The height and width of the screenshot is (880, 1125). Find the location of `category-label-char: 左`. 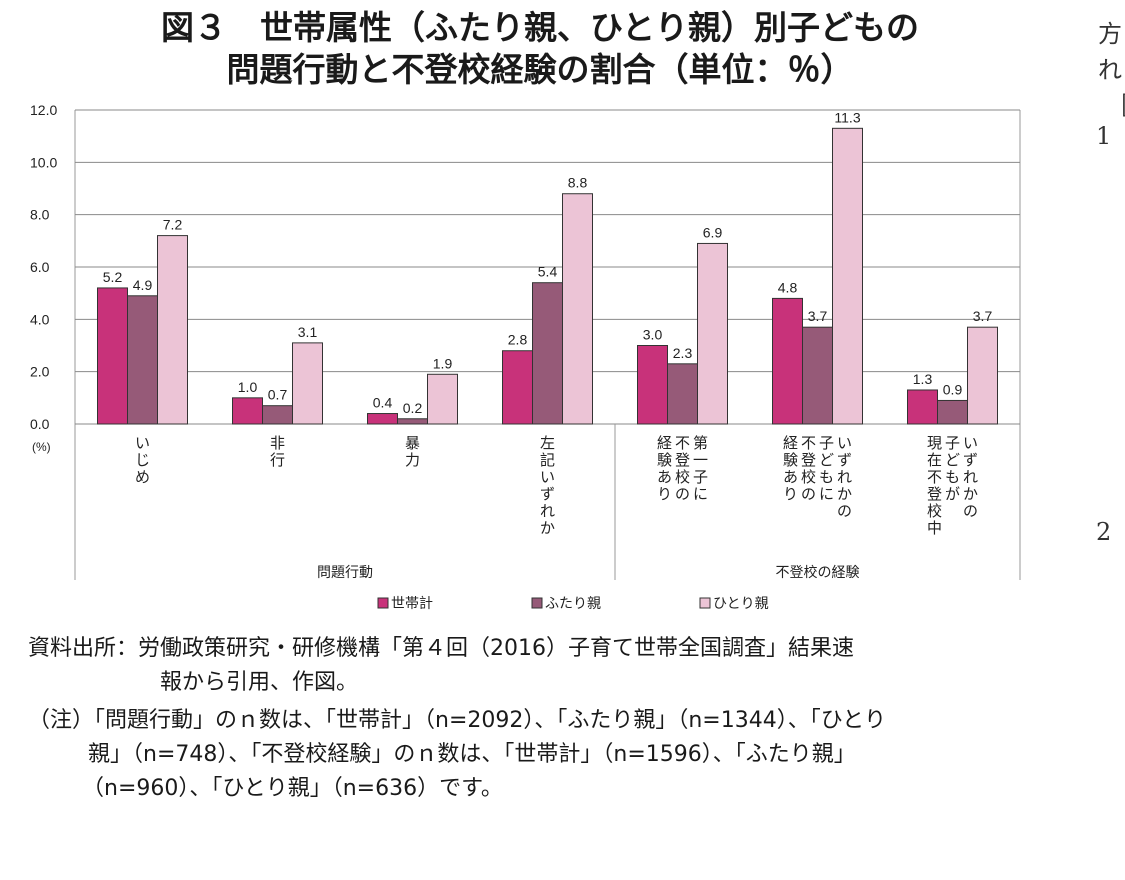

category-label-char: 左 is located at coordinates (547, 443).